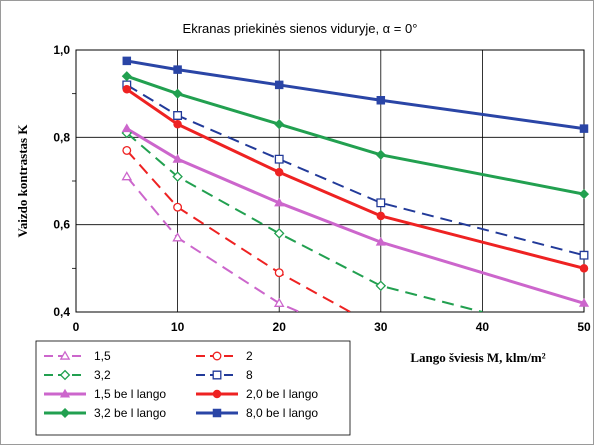  I want to click on legend-label: 1,5, so click(102, 356).